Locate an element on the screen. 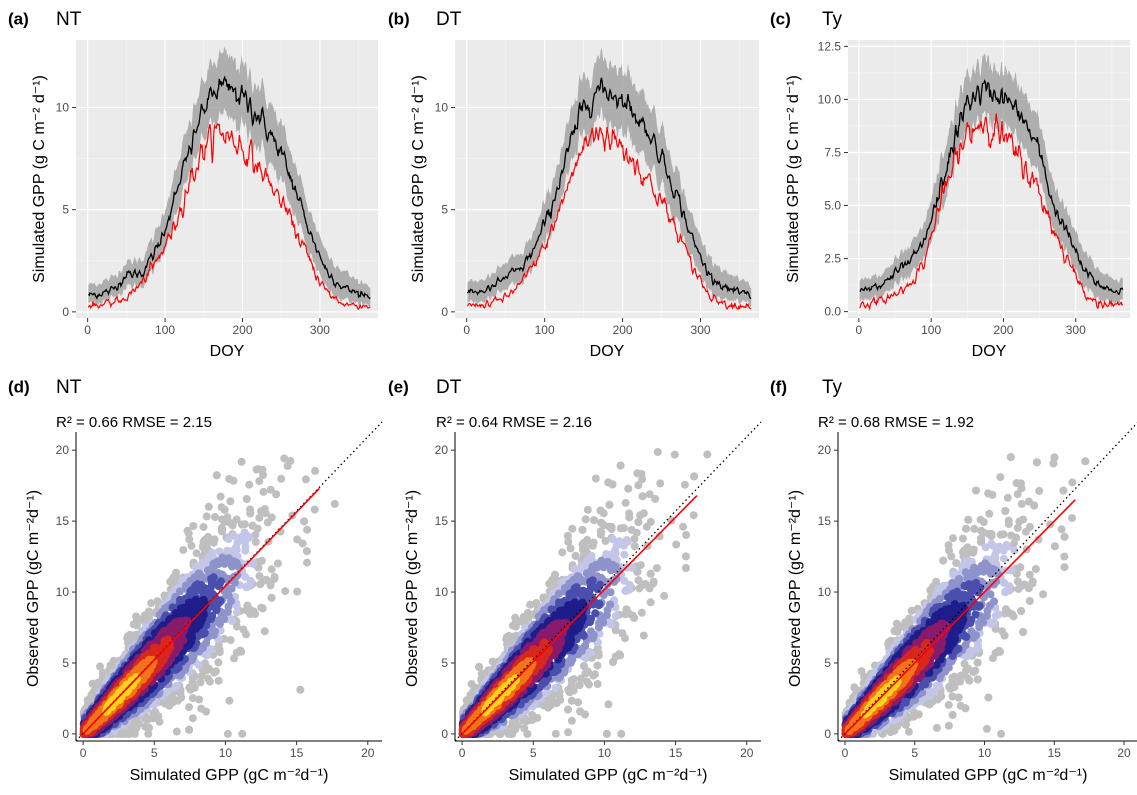  x-tick-label: 300 is located at coordinates (701, 330).